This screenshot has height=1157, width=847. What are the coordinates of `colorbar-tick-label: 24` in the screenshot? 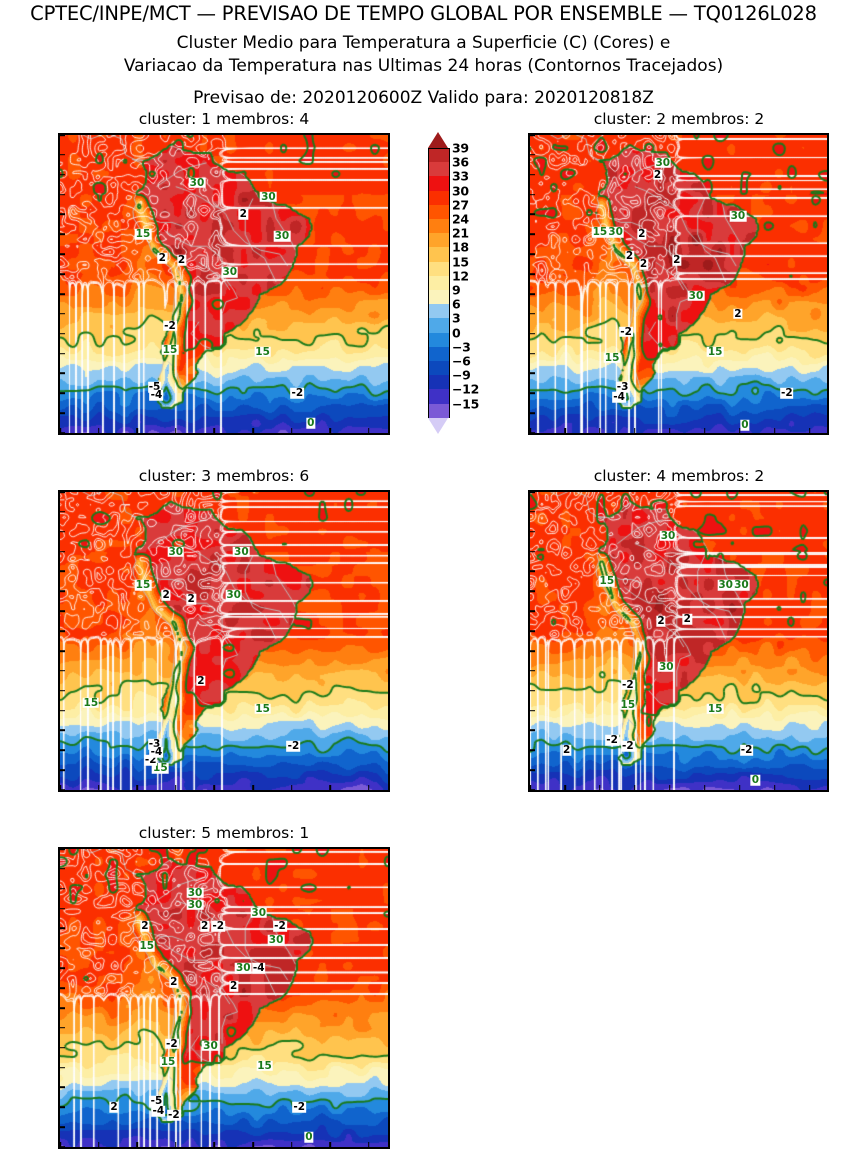 It's located at (460, 219).